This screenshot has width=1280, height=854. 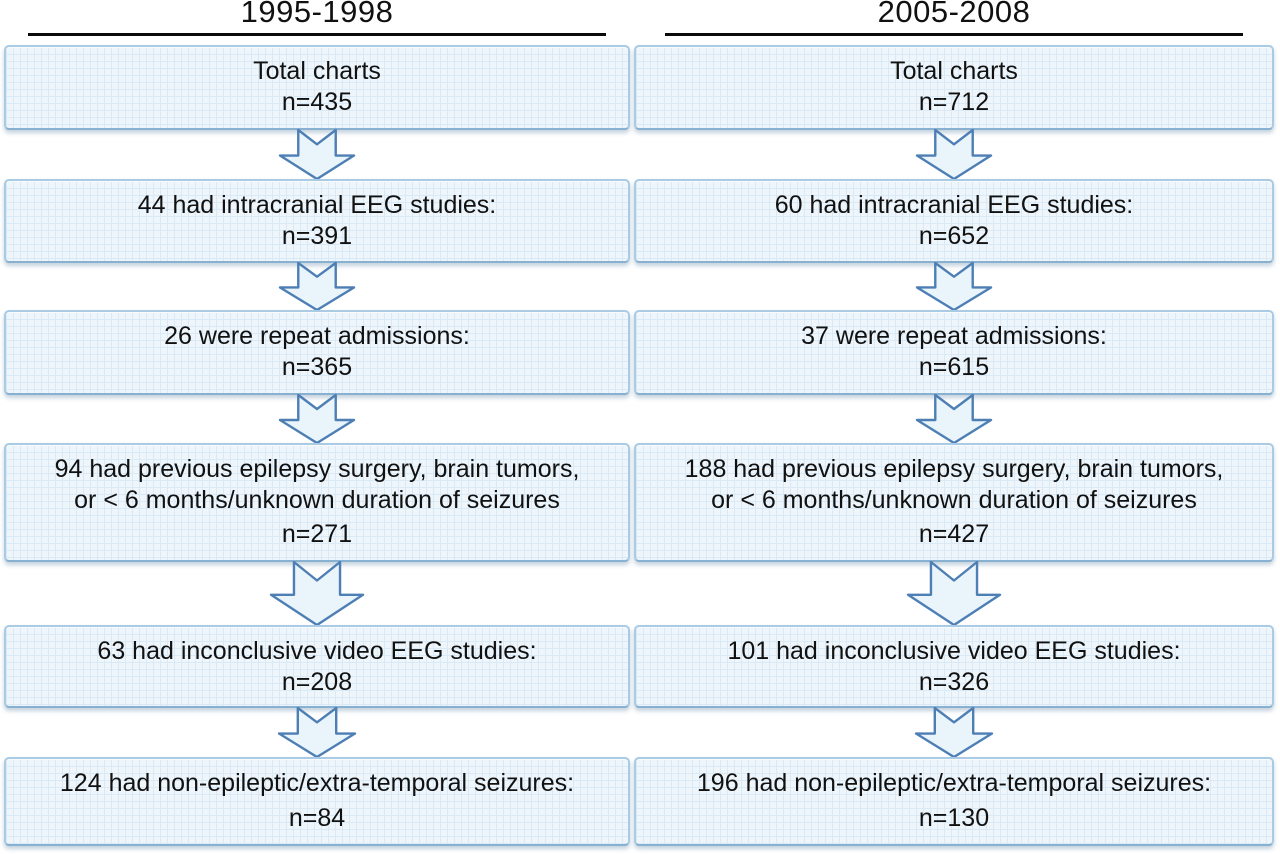 I want to click on box-count: n=427, so click(x=954, y=534).